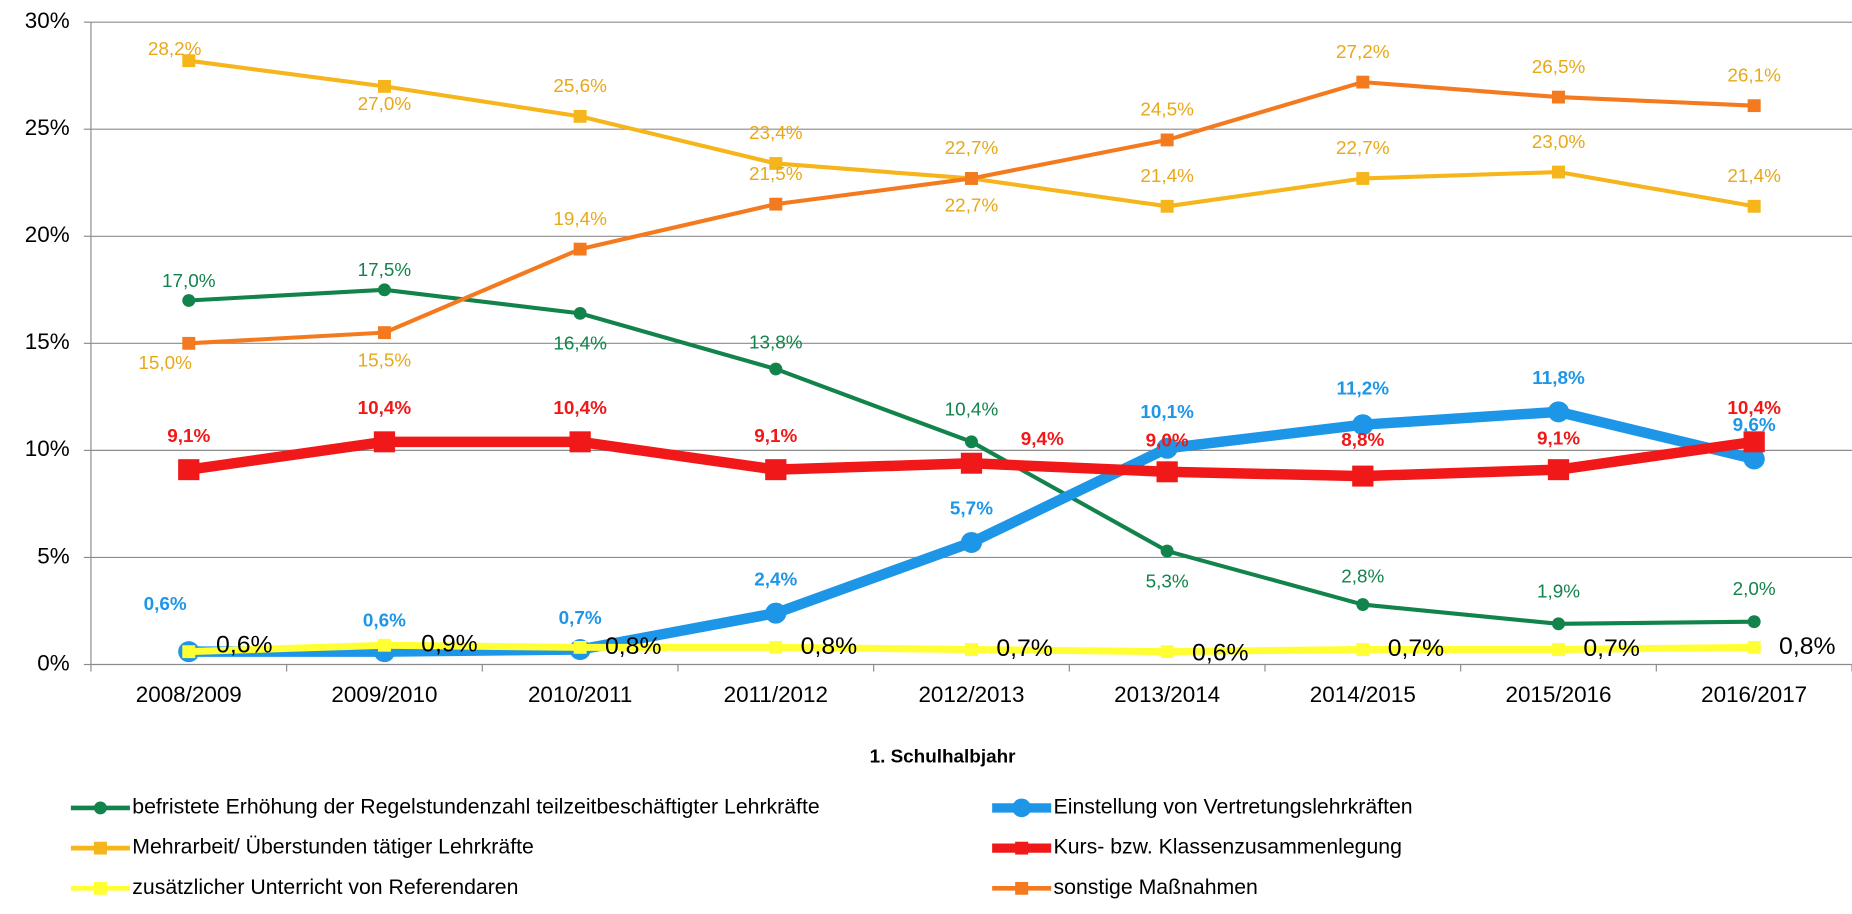 The width and height of the screenshot is (1852, 914). Describe the element at coordinates (1558, 694) in the screenshot. I see `x-tick-label: 2015/2016` at that location.